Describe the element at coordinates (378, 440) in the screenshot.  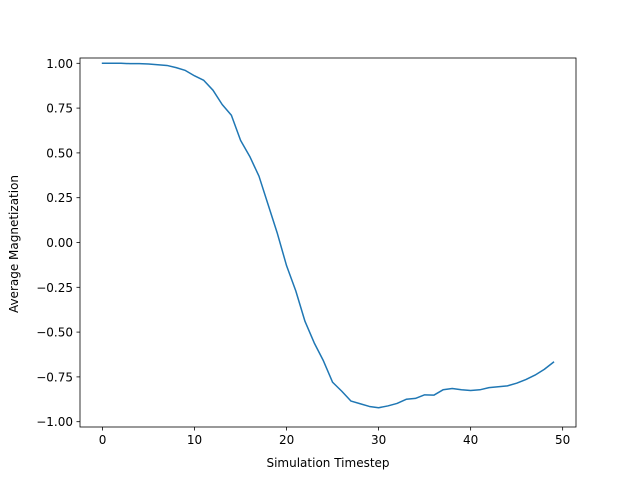
I see `x-tick-label: 30` at that location.